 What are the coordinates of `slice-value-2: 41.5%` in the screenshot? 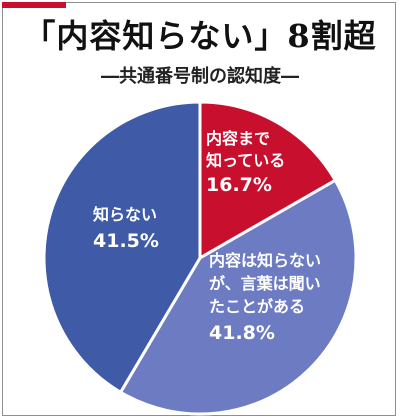 It's located at (126, 241).